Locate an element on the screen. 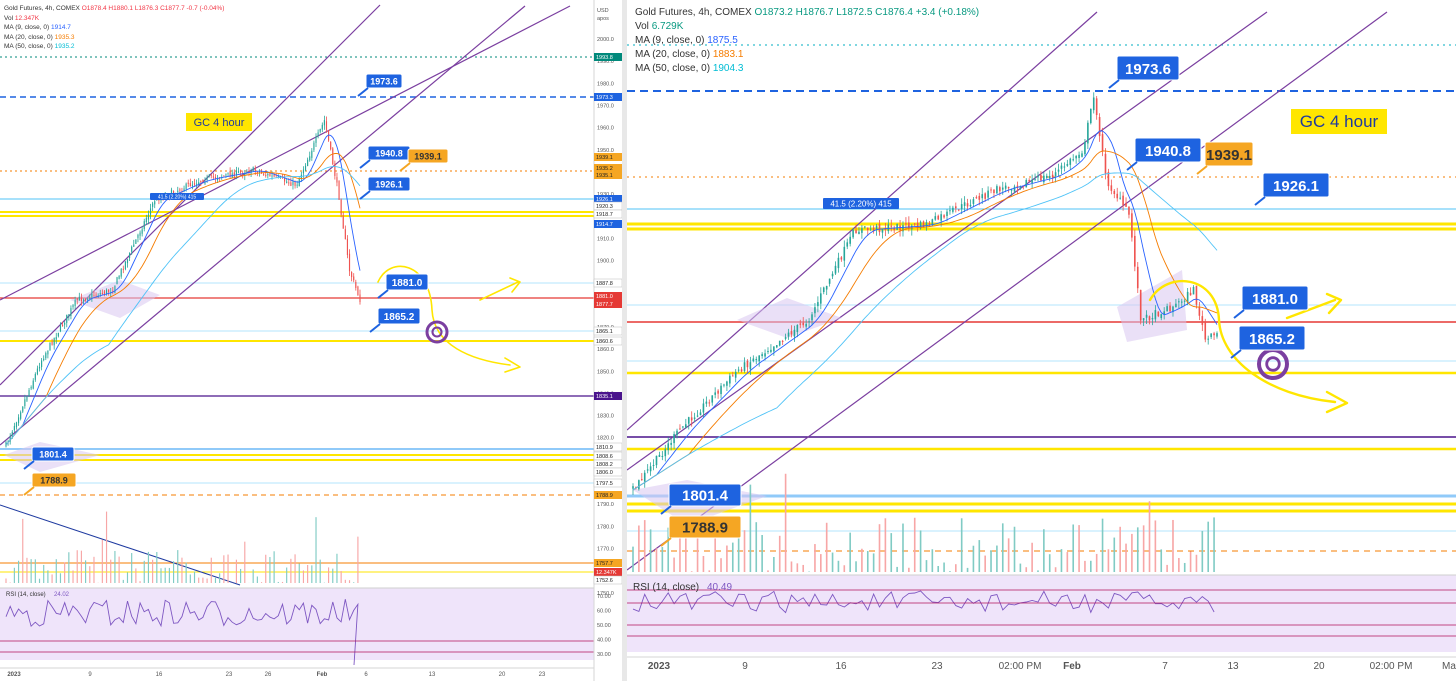 This screenshot has height=681, width=1456. level-label-text: 1973.6 is located at coordinates (384, 81).